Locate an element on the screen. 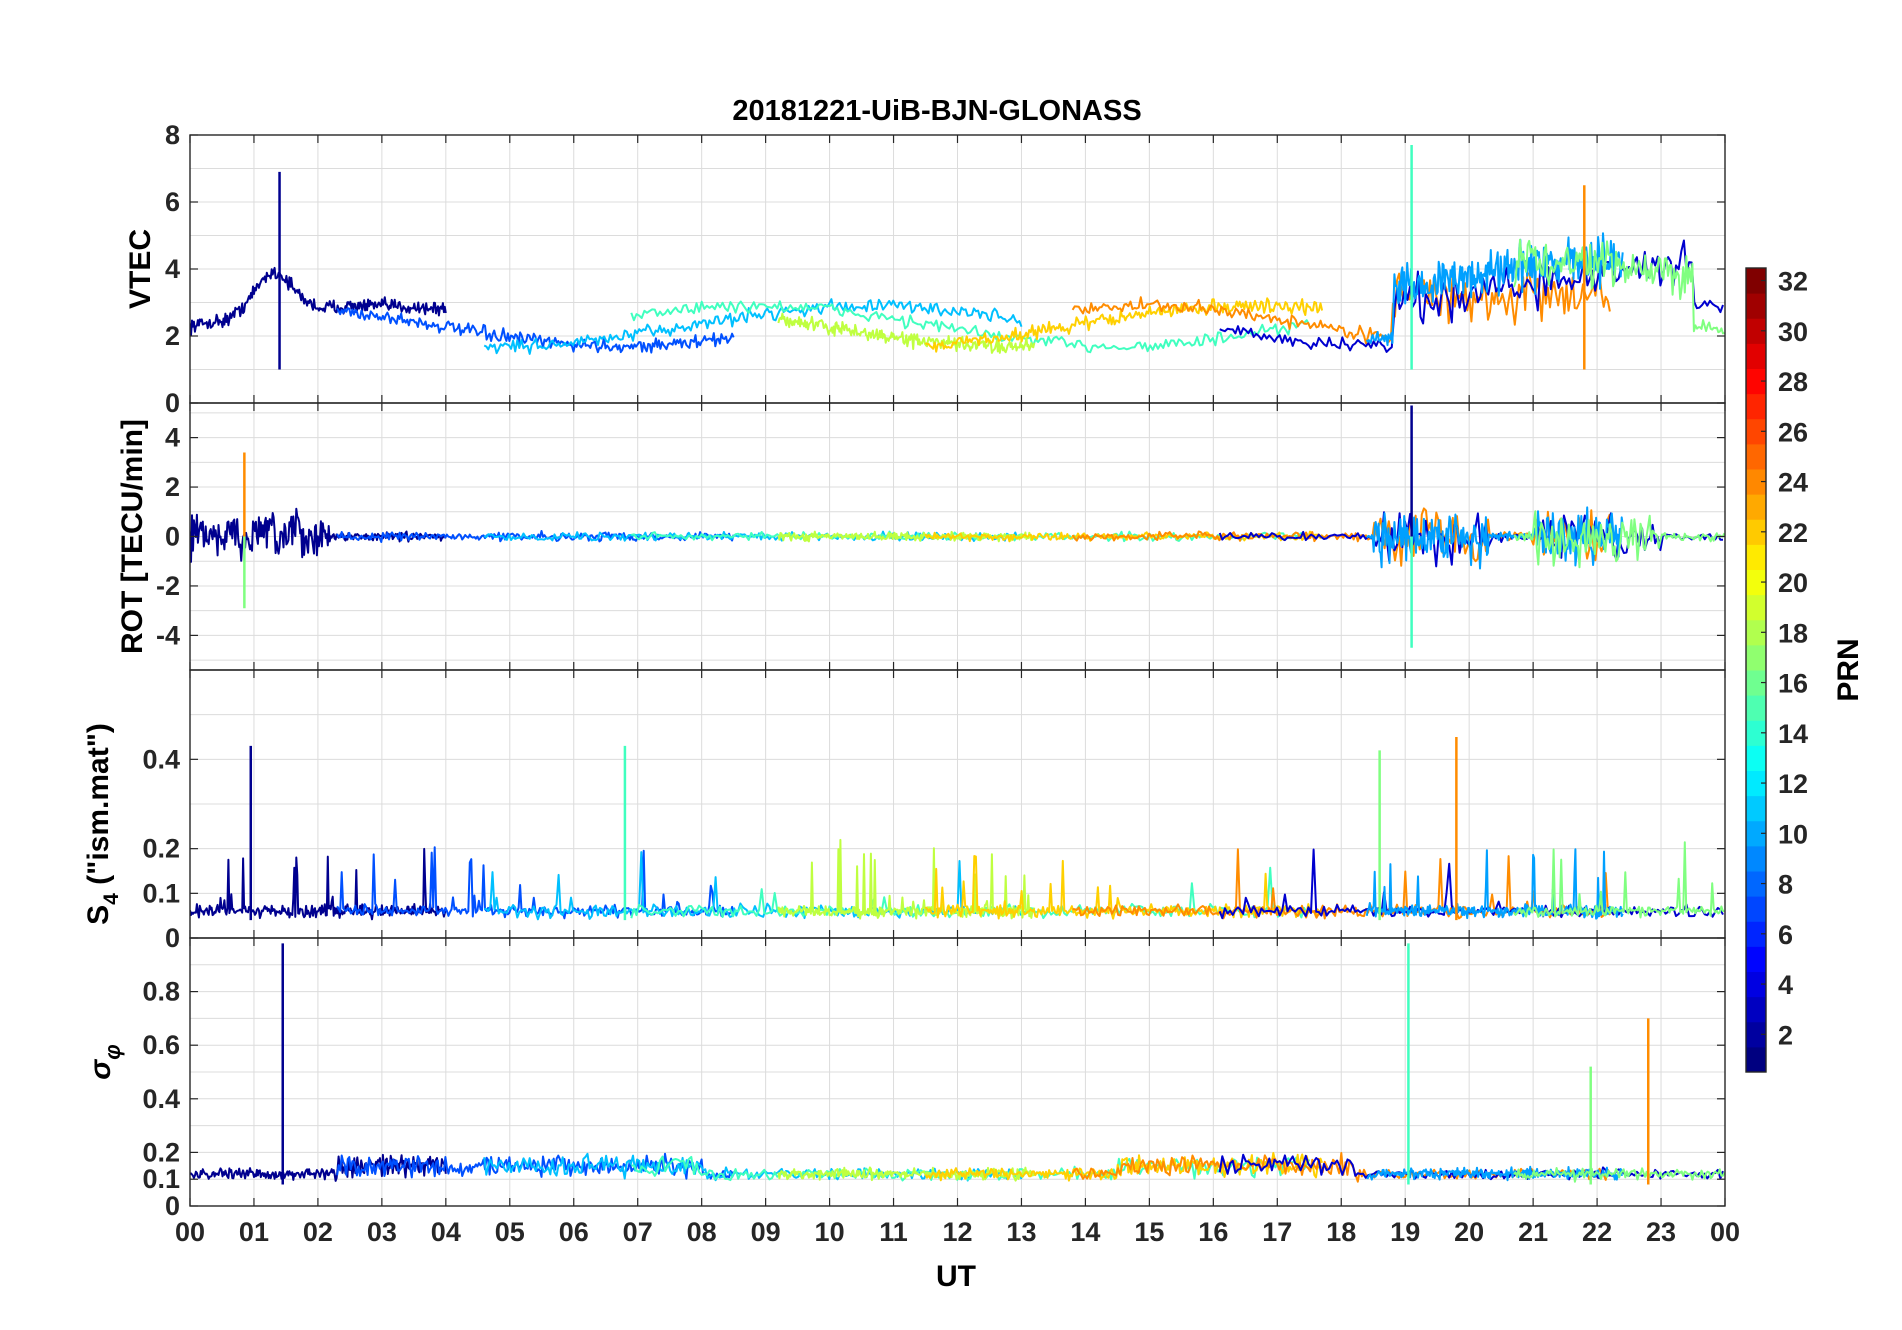 Image resolution: width=1902 pixels, height=1330 pixels. s4-y-axis-label: S4 ("ism.mat") is located at coordinates (102, 824).